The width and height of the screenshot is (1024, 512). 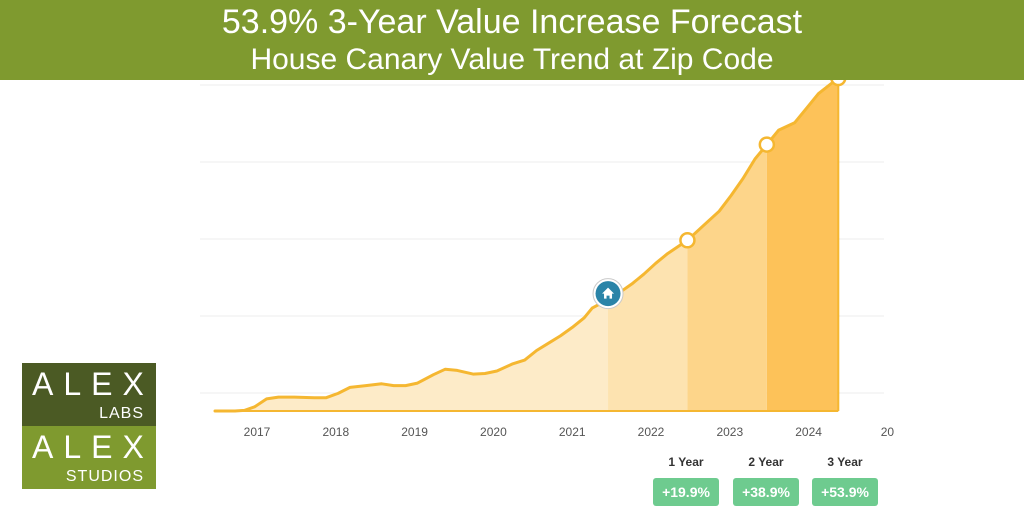 I want to click on chart-markers, so click(x=719, y=189).